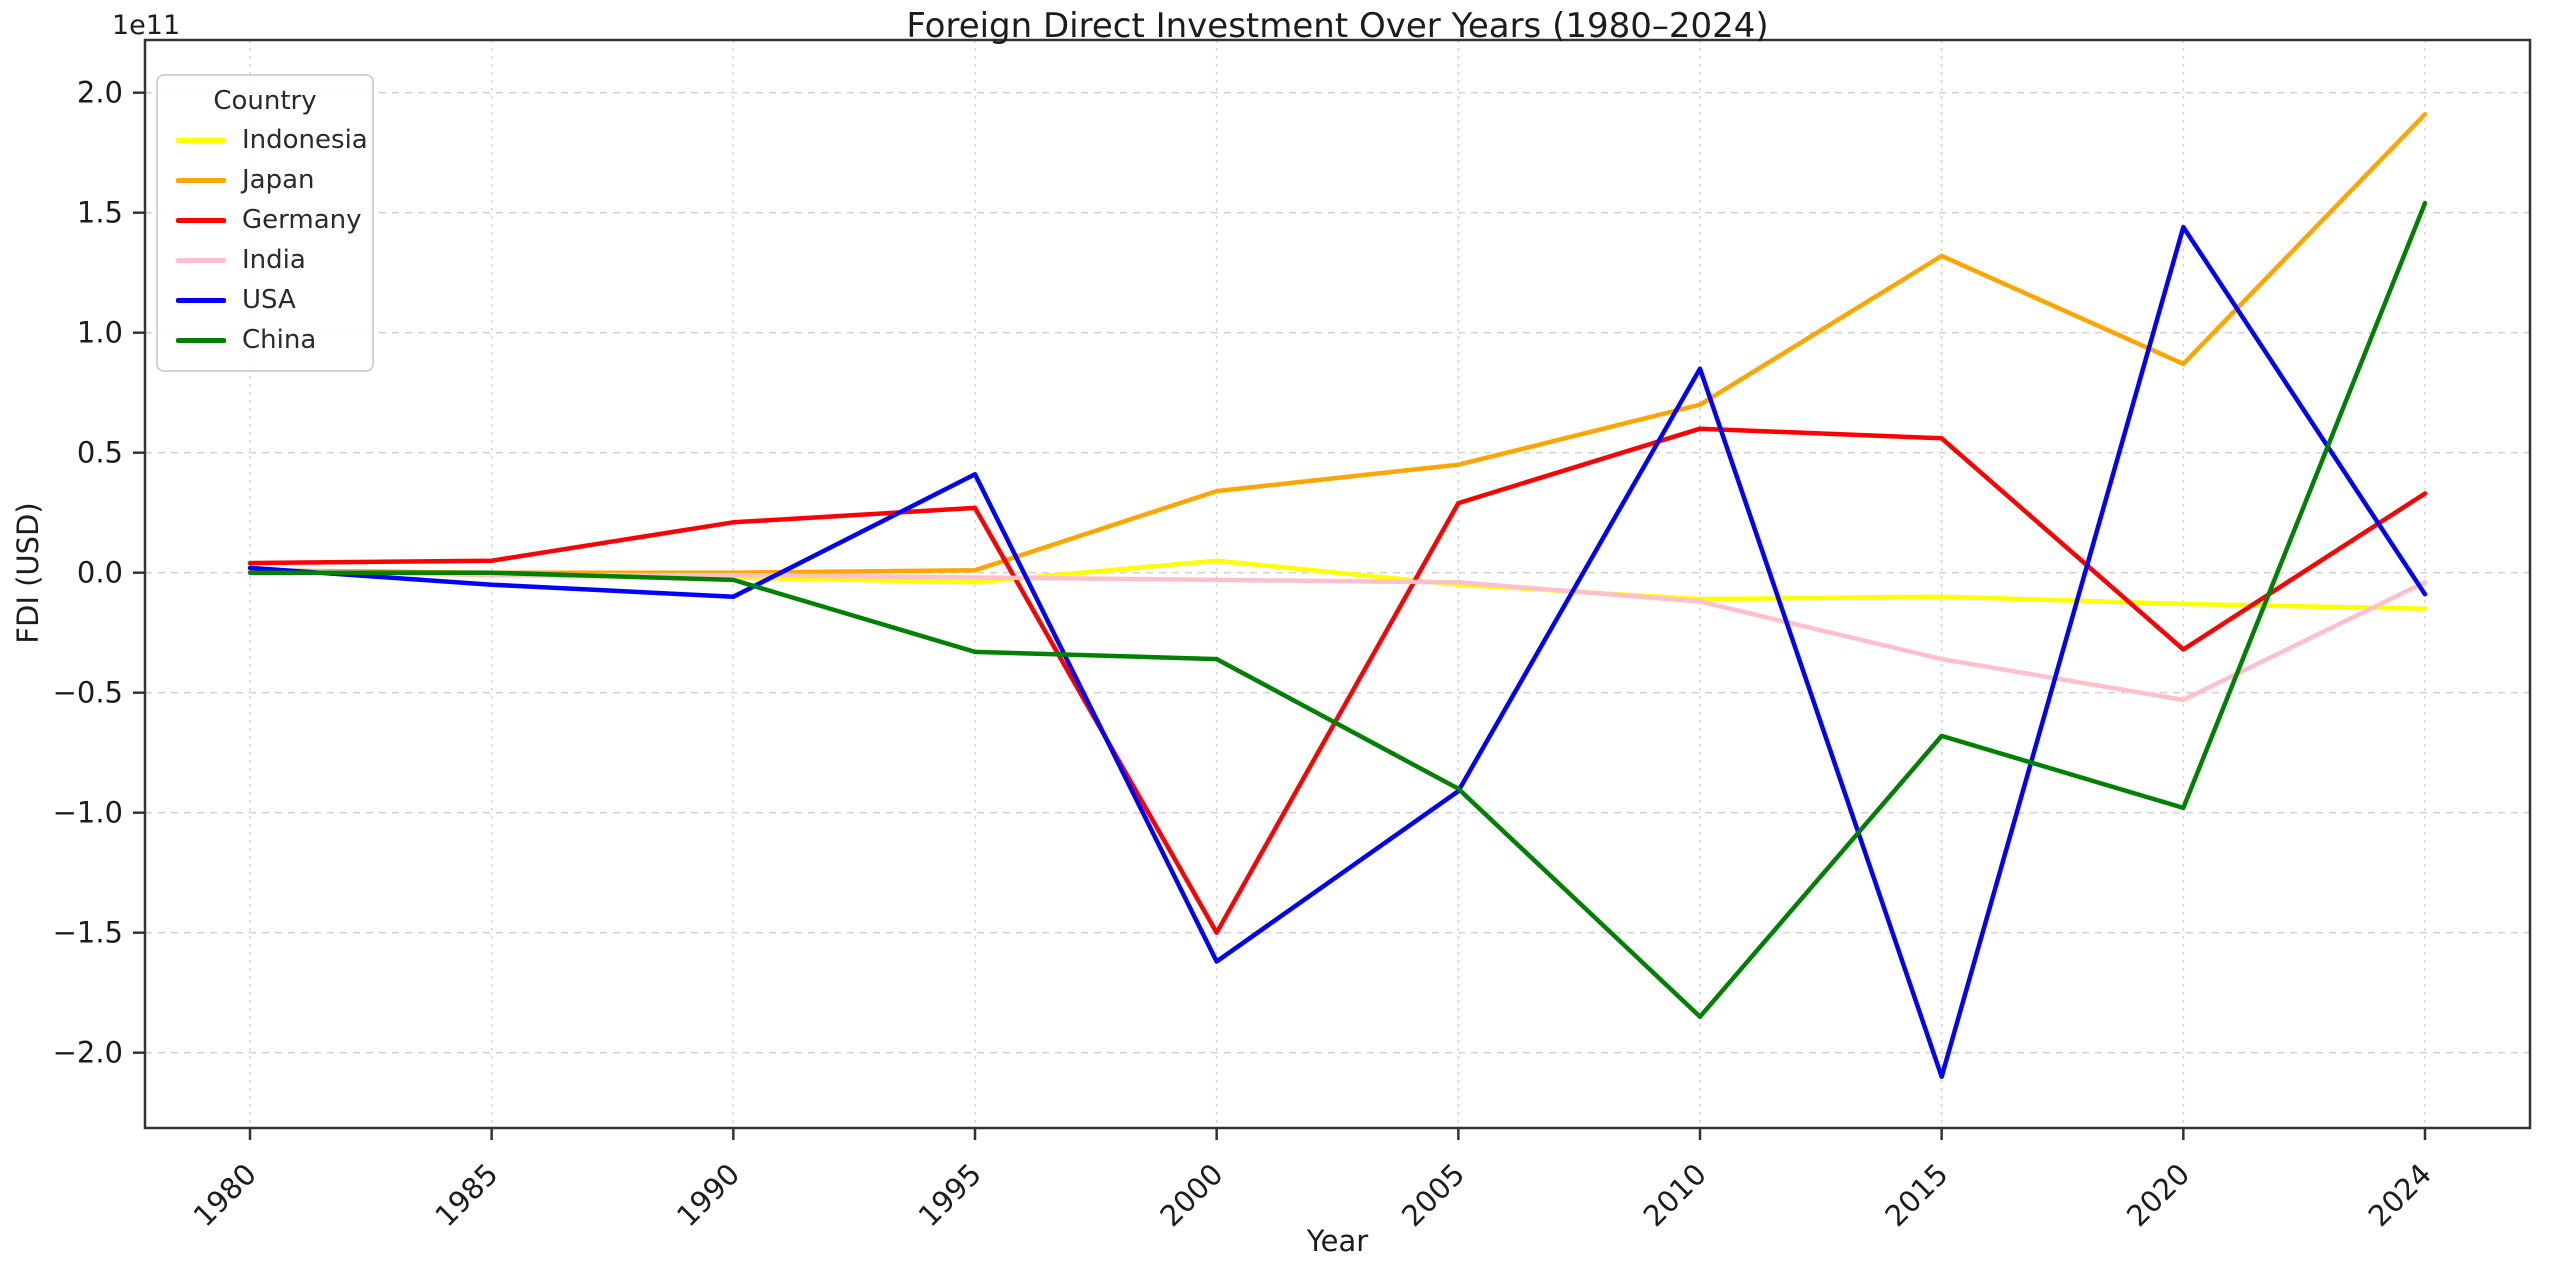  What do you see at coordinates (100, 333) in the screenshot?
I see `y-tick-label: 1.0` at bounding box center [100, 333].